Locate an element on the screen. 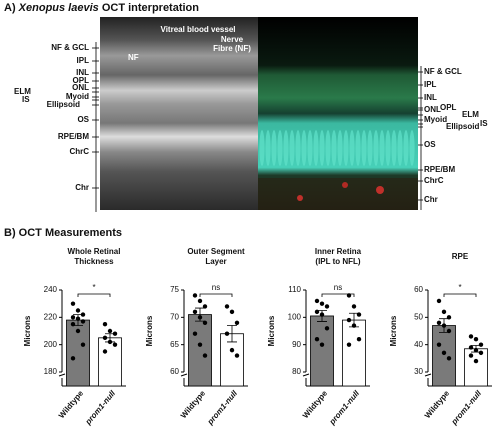  significance-label: * is located at coordinates (93, 287).